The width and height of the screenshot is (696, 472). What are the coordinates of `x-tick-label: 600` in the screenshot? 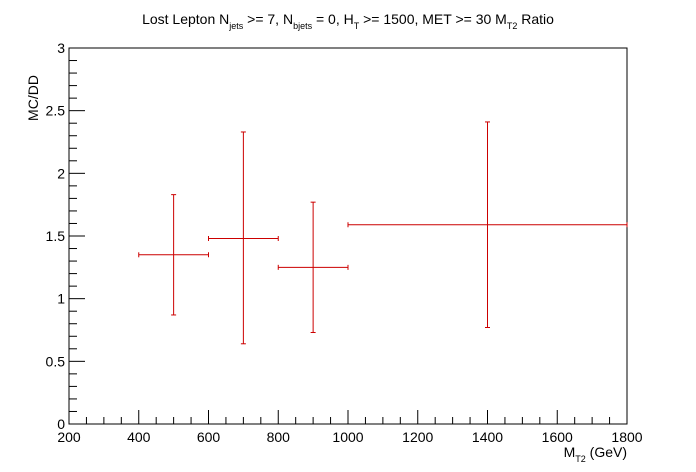 It's located at (209, 437).